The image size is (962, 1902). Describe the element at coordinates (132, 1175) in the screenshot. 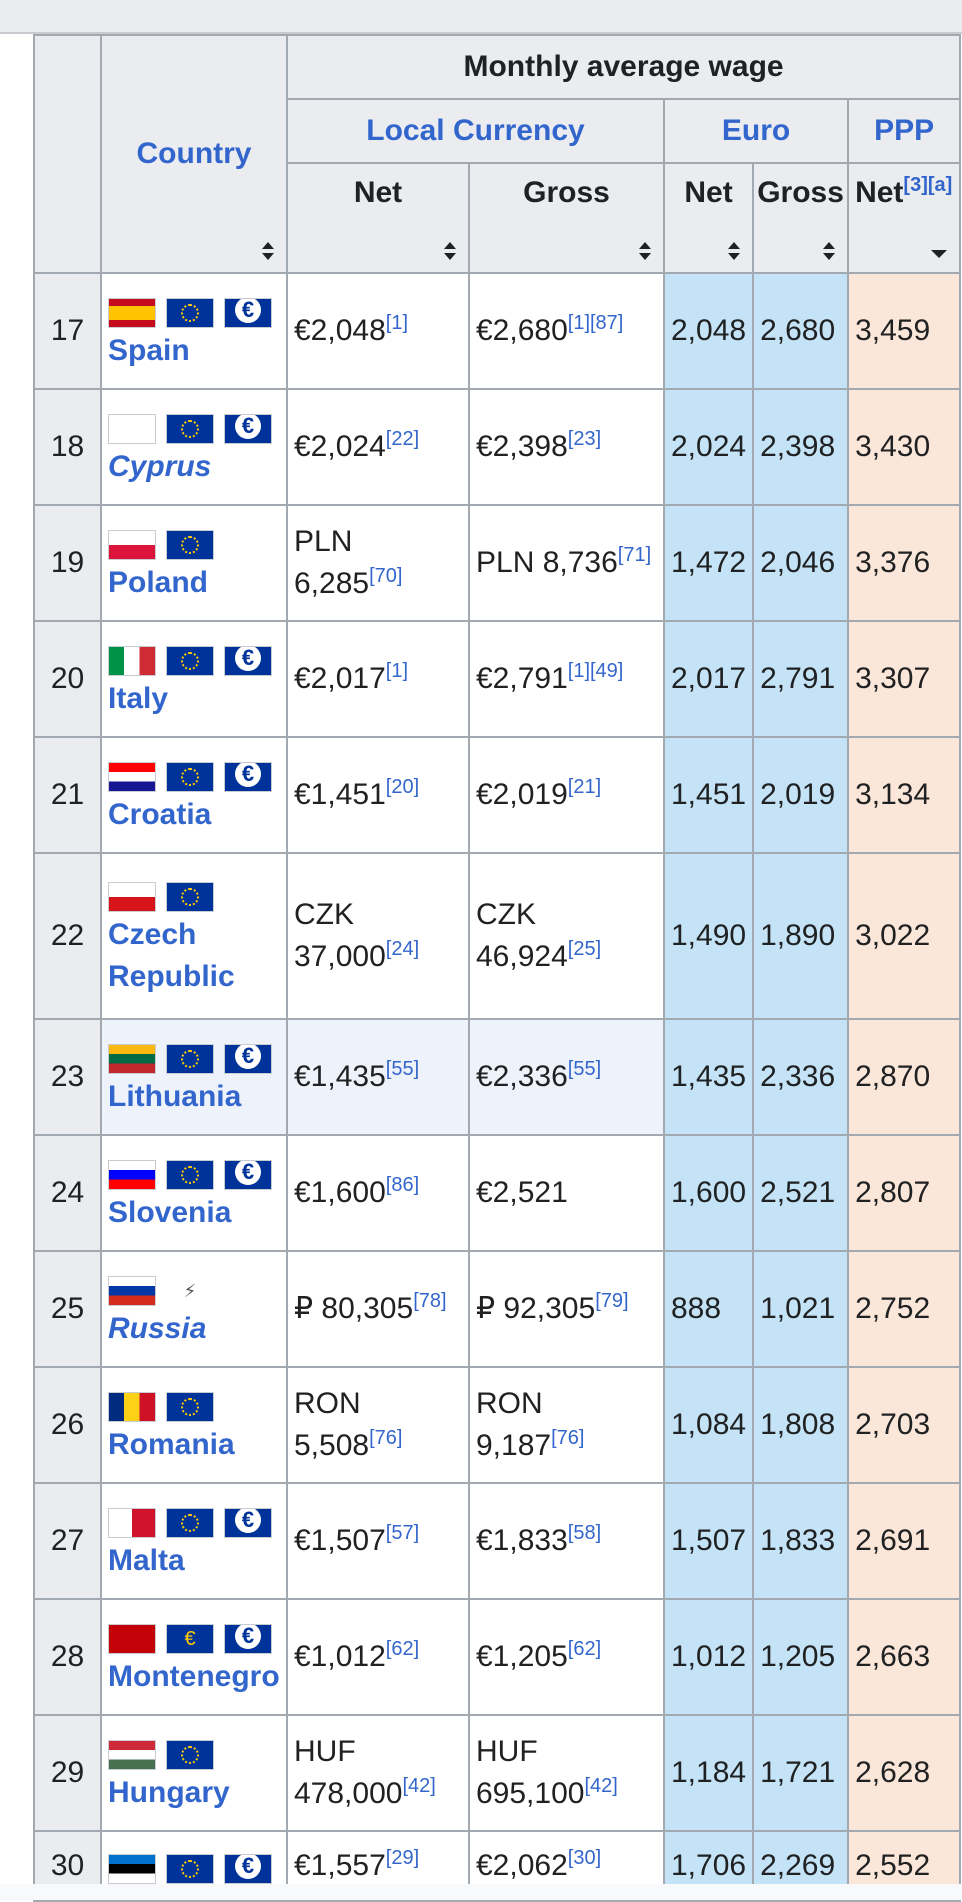

I see `slovenia-flag-icon` at that location.